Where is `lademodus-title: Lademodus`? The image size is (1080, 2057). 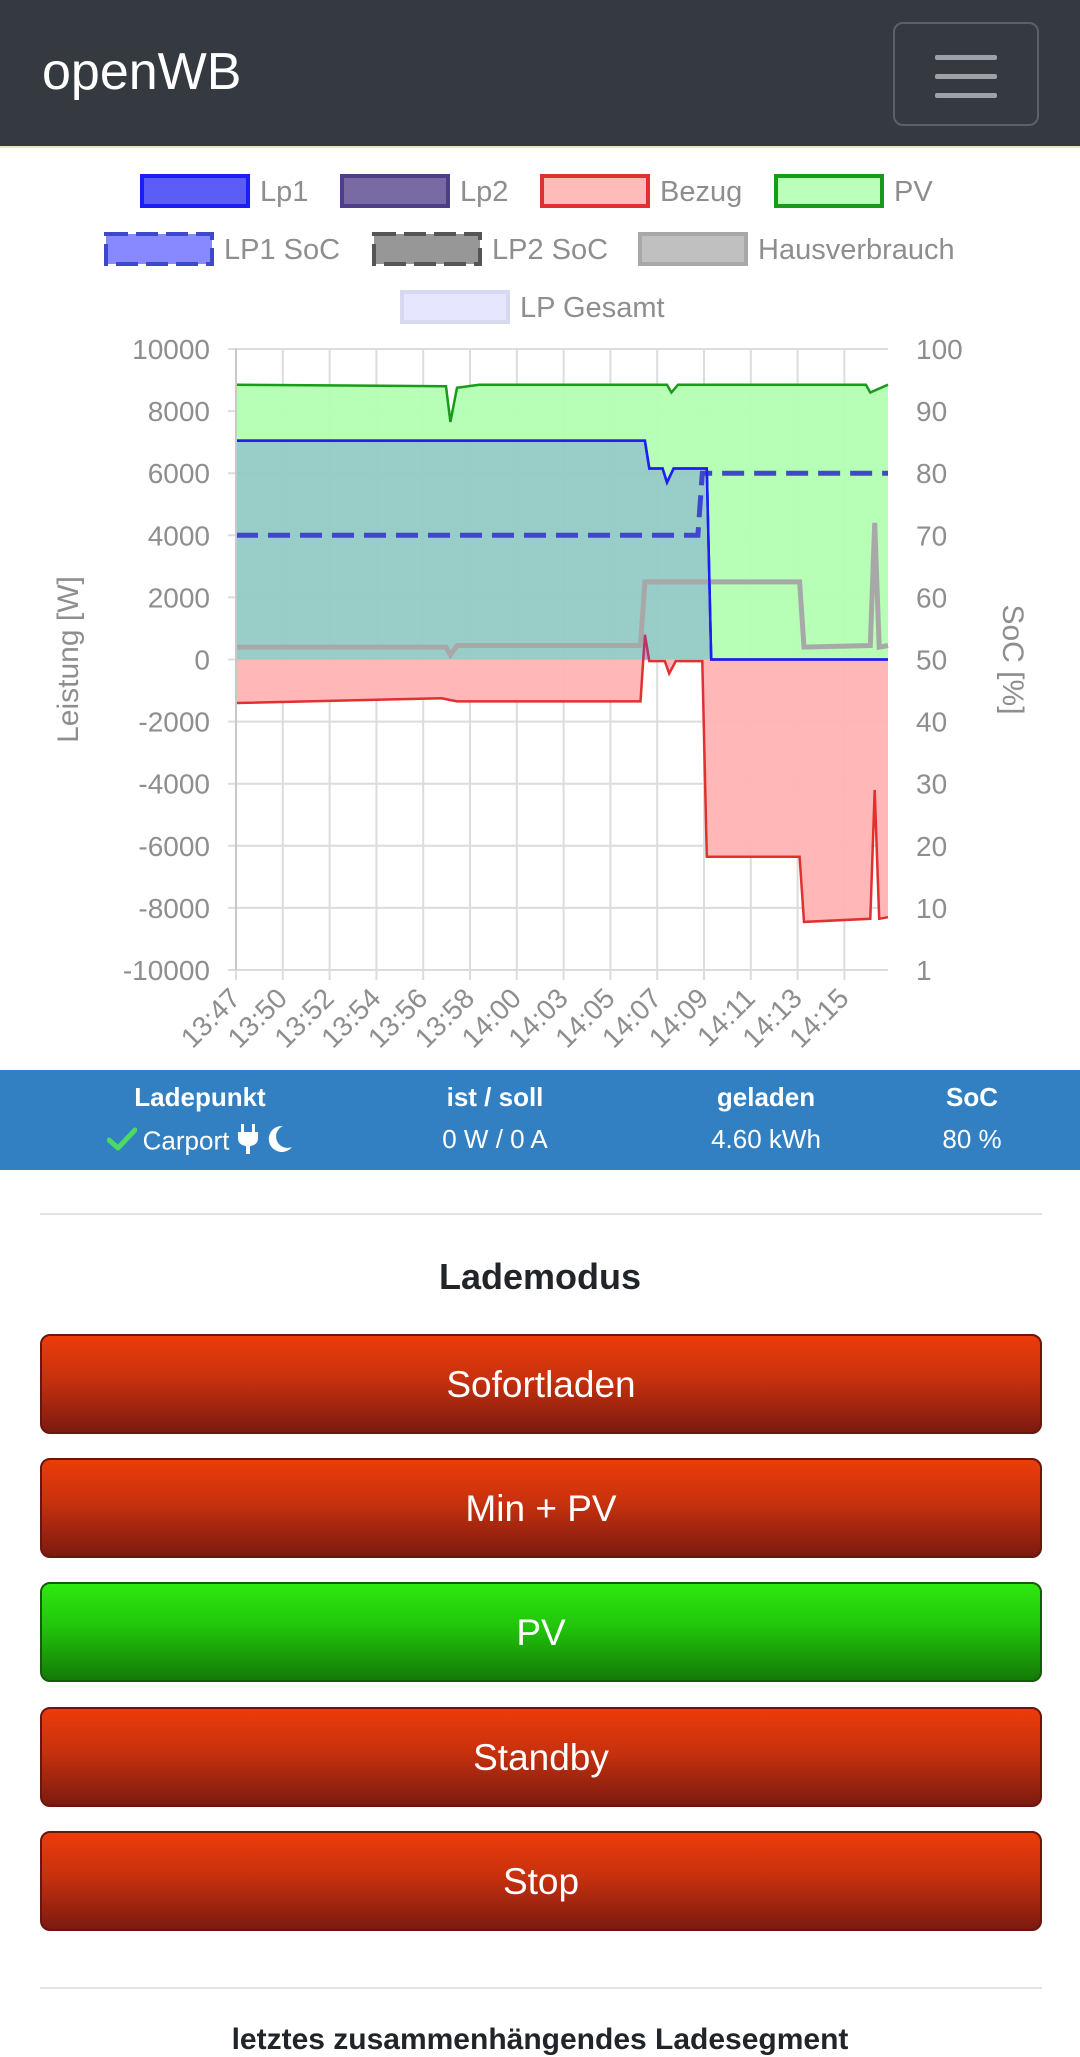
lademodus-title: Lademodus is located at coordinates (540, 1276).